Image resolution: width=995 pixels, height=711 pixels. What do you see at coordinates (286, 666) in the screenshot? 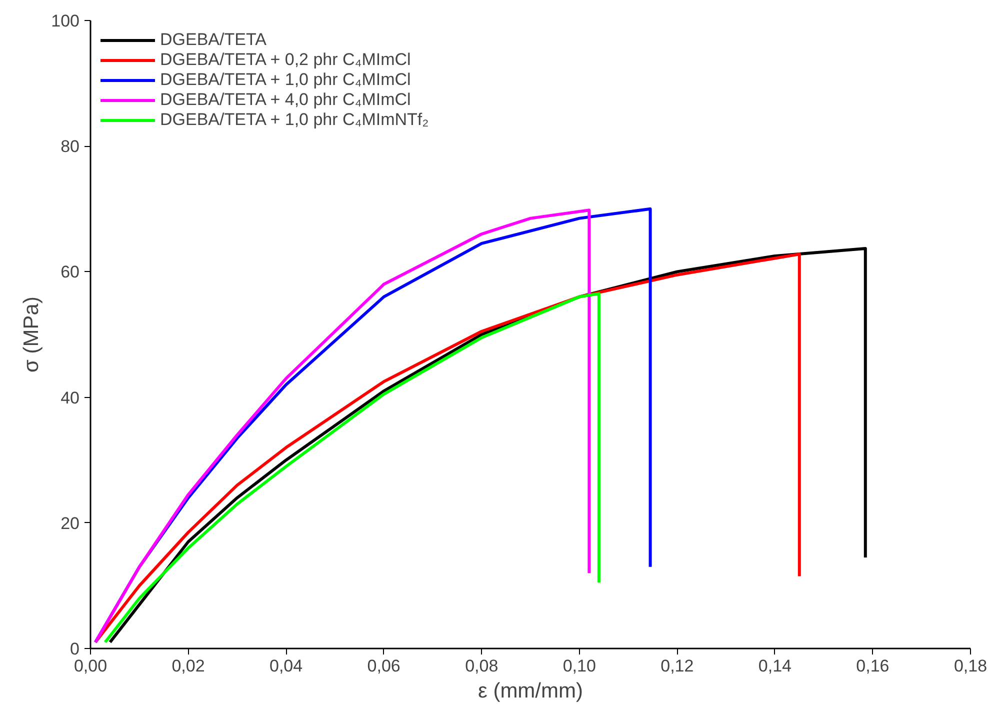
I see `x-tick-label: 0,04` at bounding box center [286, 666].